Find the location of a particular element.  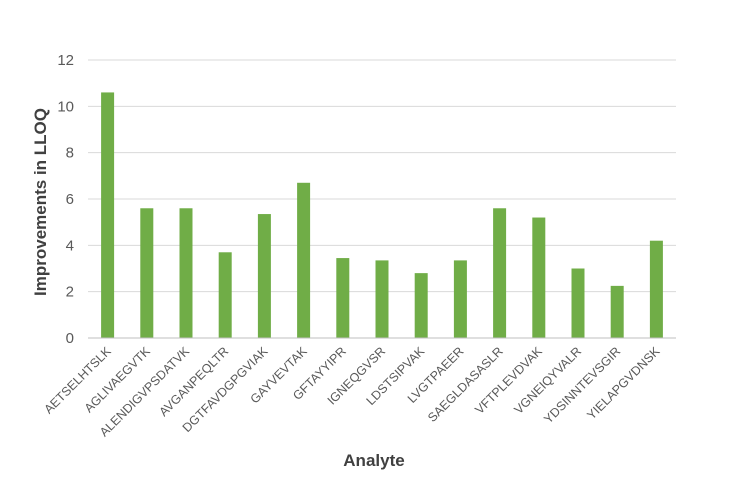

y-axis-ticks: 0 2 4 6 8 10 12 is located at coordinates (65, 199).